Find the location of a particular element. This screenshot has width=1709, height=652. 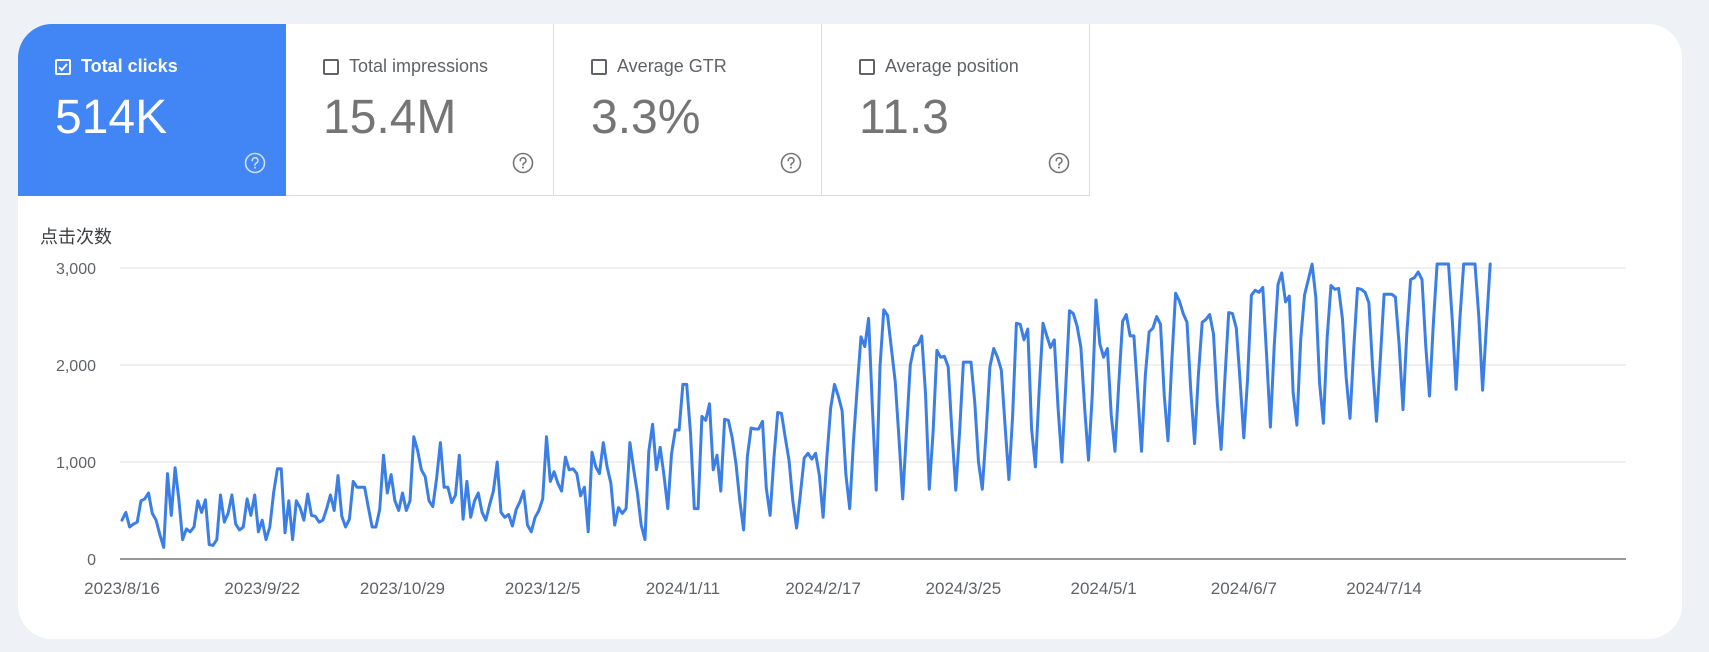

x-tick-label: 2024/1/11 is located at coordinates (683, 588).